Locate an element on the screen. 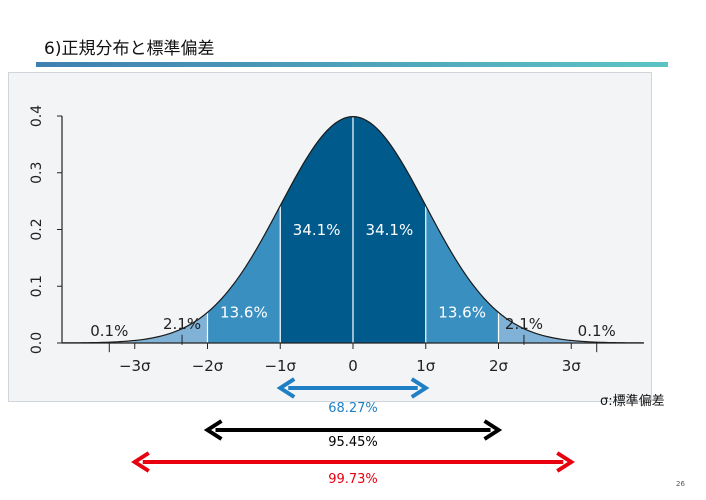  sigma-note: σ:標準偏差 is located at coordinates (632, 401).